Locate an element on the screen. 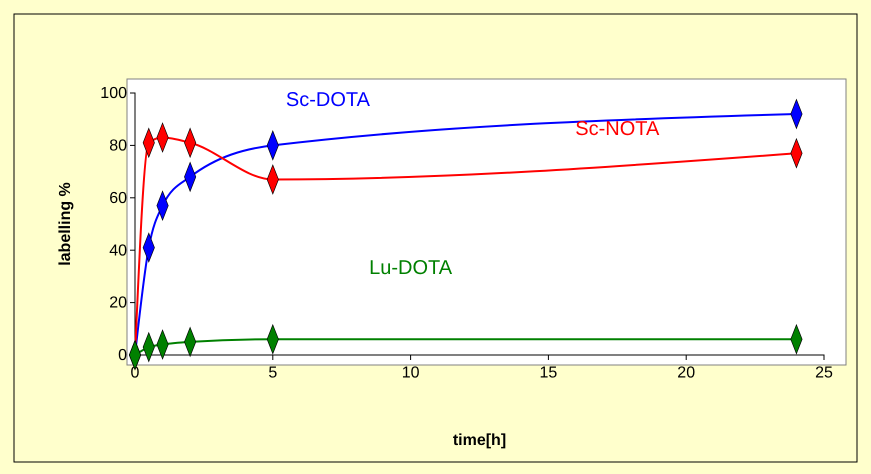 This screenshot has width=871, height=474. x-tick-label: 15 is located at coordinates (549, 373).